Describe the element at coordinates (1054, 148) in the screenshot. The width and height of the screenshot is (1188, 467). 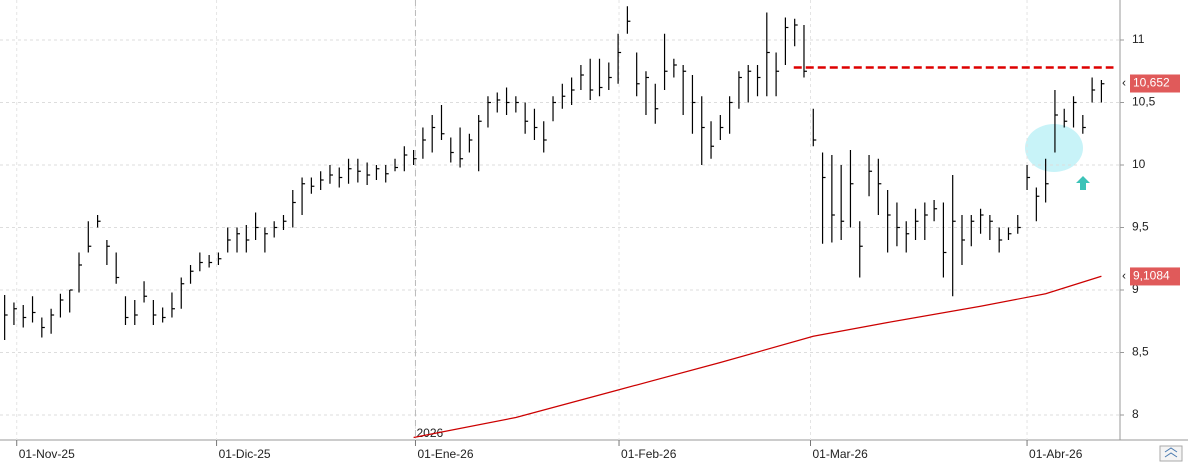
I see `highlight-ellipse` at that location.